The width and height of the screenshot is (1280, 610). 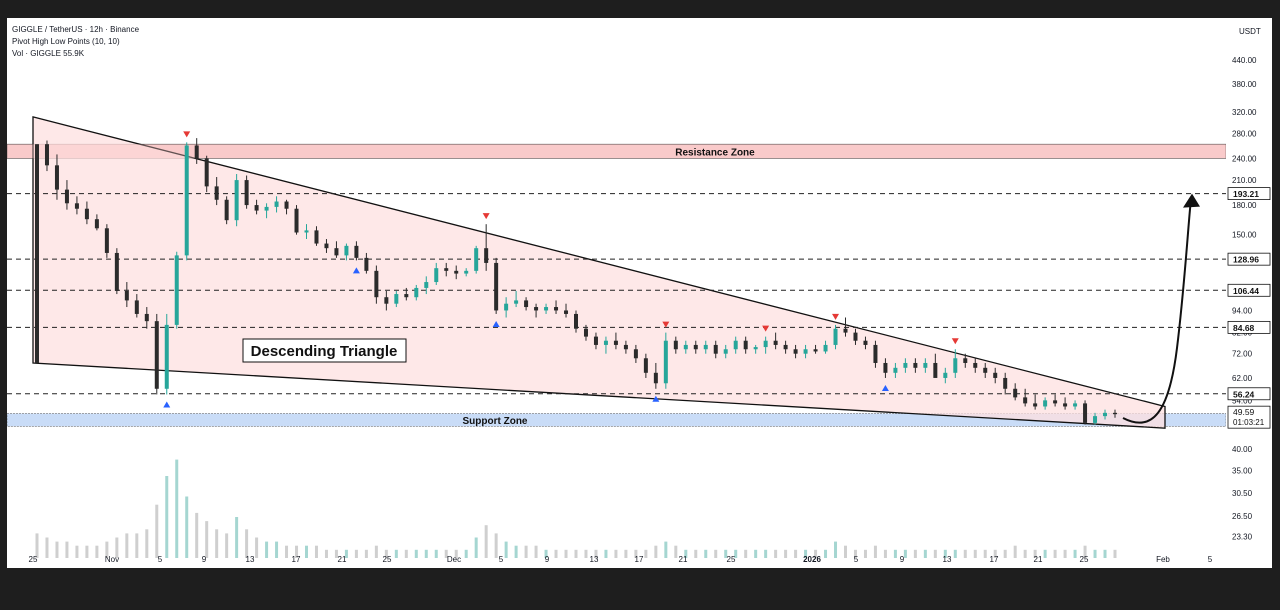 What do you see at coordinates (1242, 537) in the screenshot?
I see `price-tick-label: 23.30` at bounding box center [1242, 537].